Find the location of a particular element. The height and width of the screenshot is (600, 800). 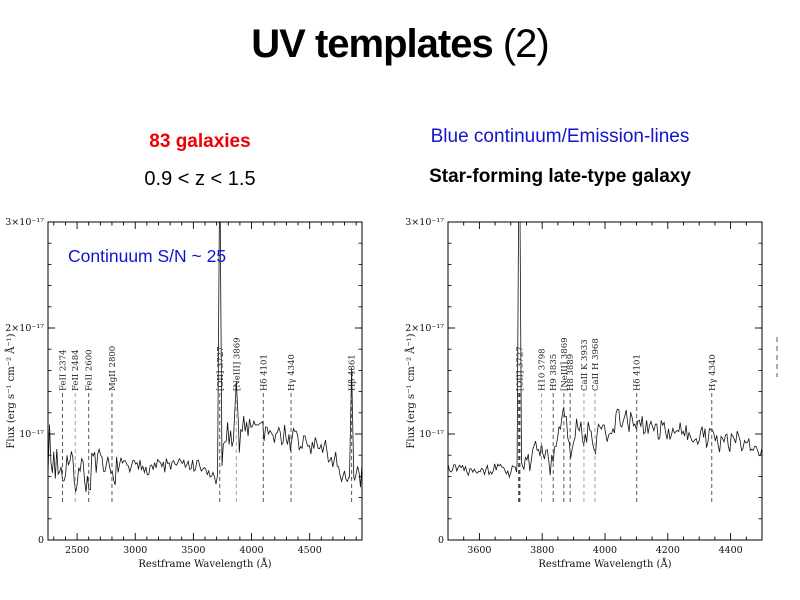

x-tick-label: 4400 is located at coordinates (731, 550).